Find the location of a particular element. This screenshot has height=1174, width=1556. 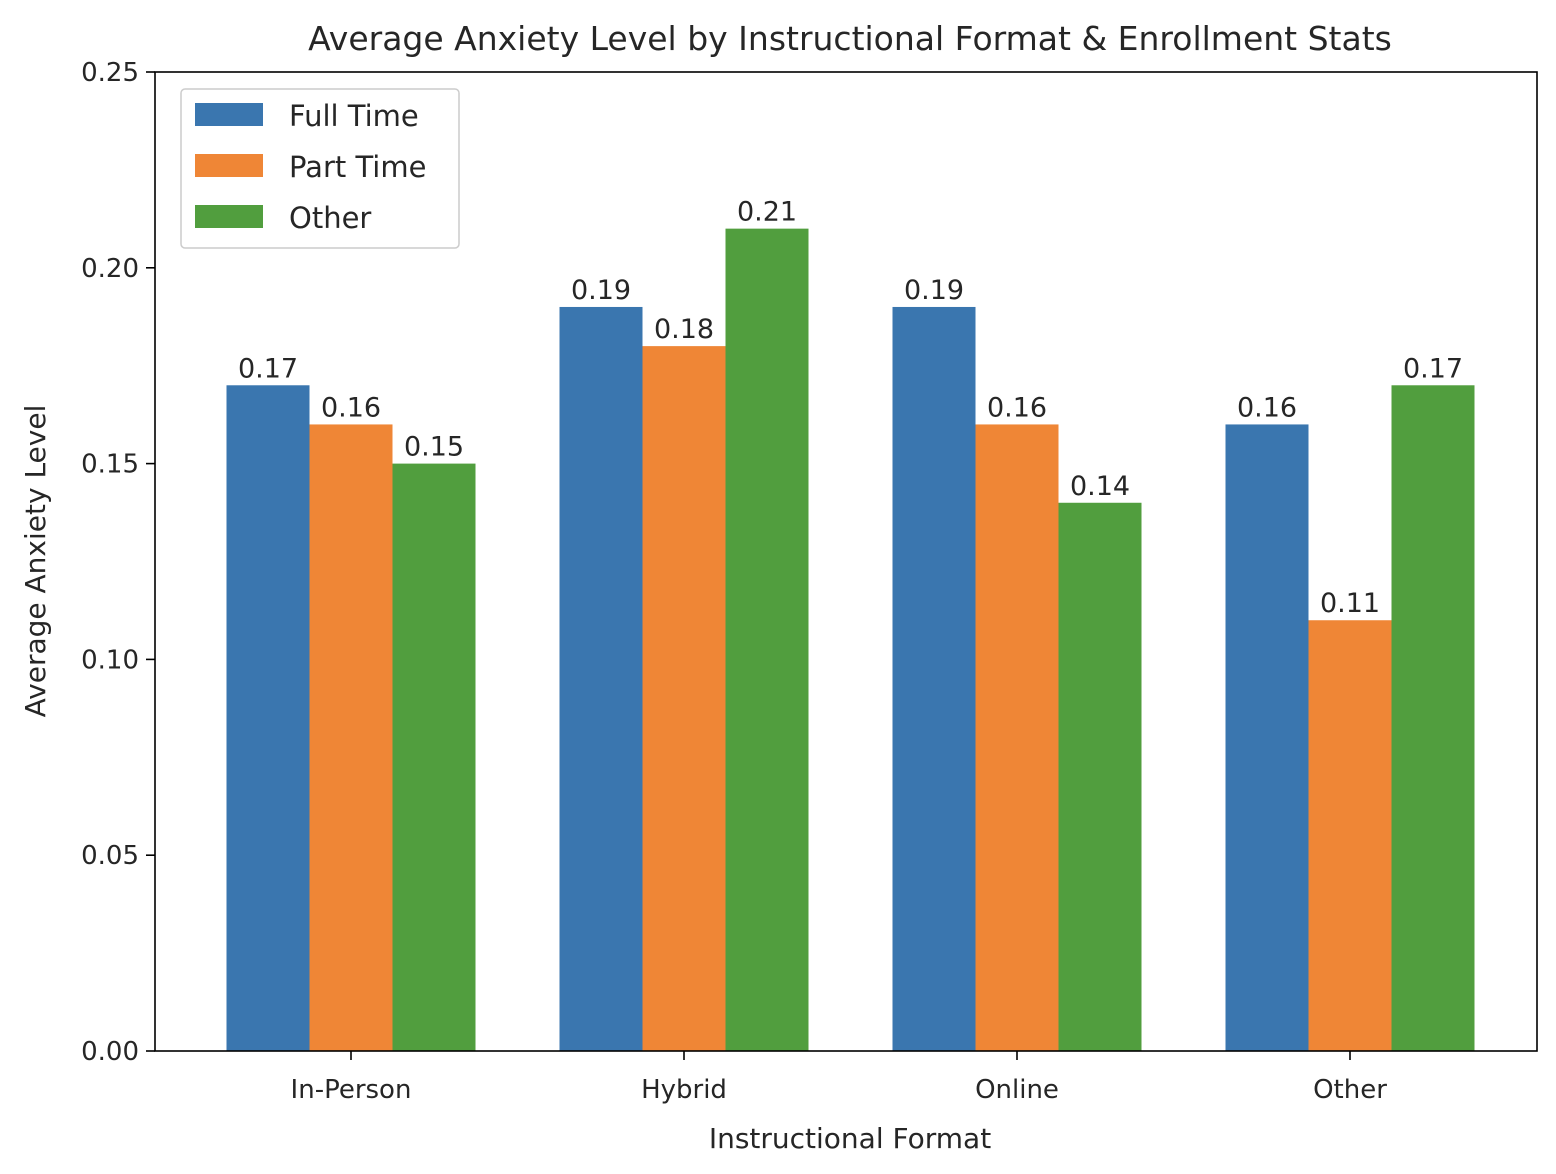

y-tick-label: 0.00 is located at coordinates (110, 1052).